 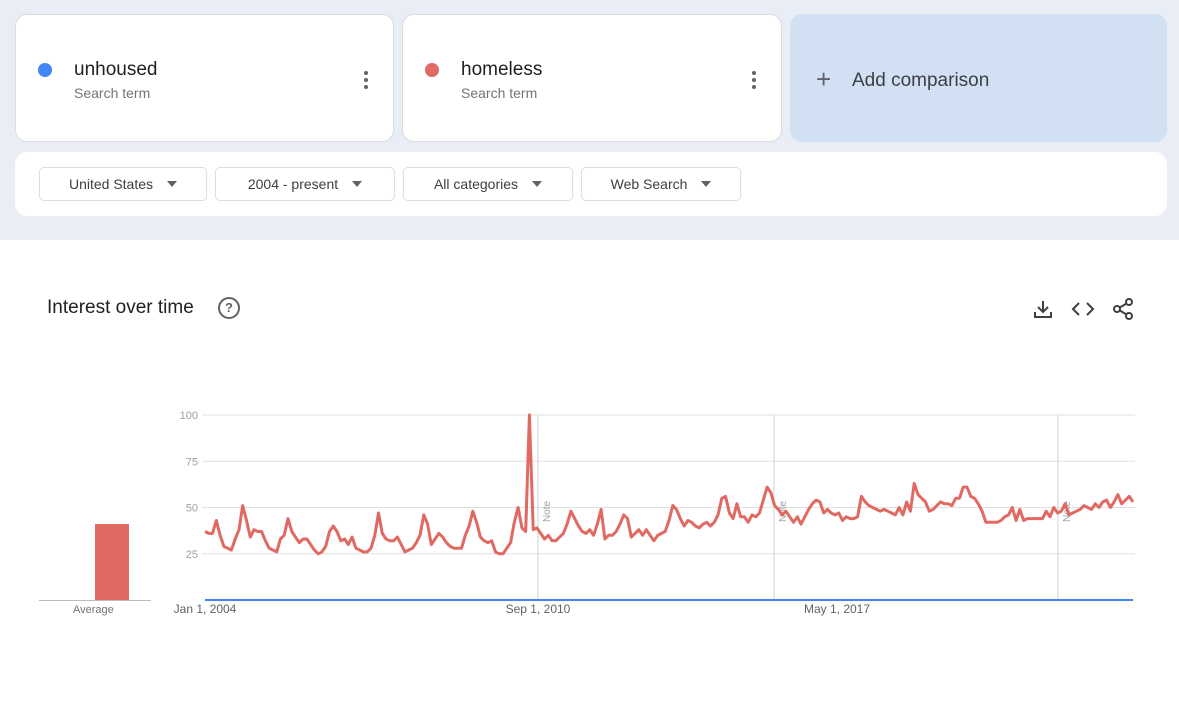 I want to click on add-comparison-label: Add comparison, so click(x=921, y=80).